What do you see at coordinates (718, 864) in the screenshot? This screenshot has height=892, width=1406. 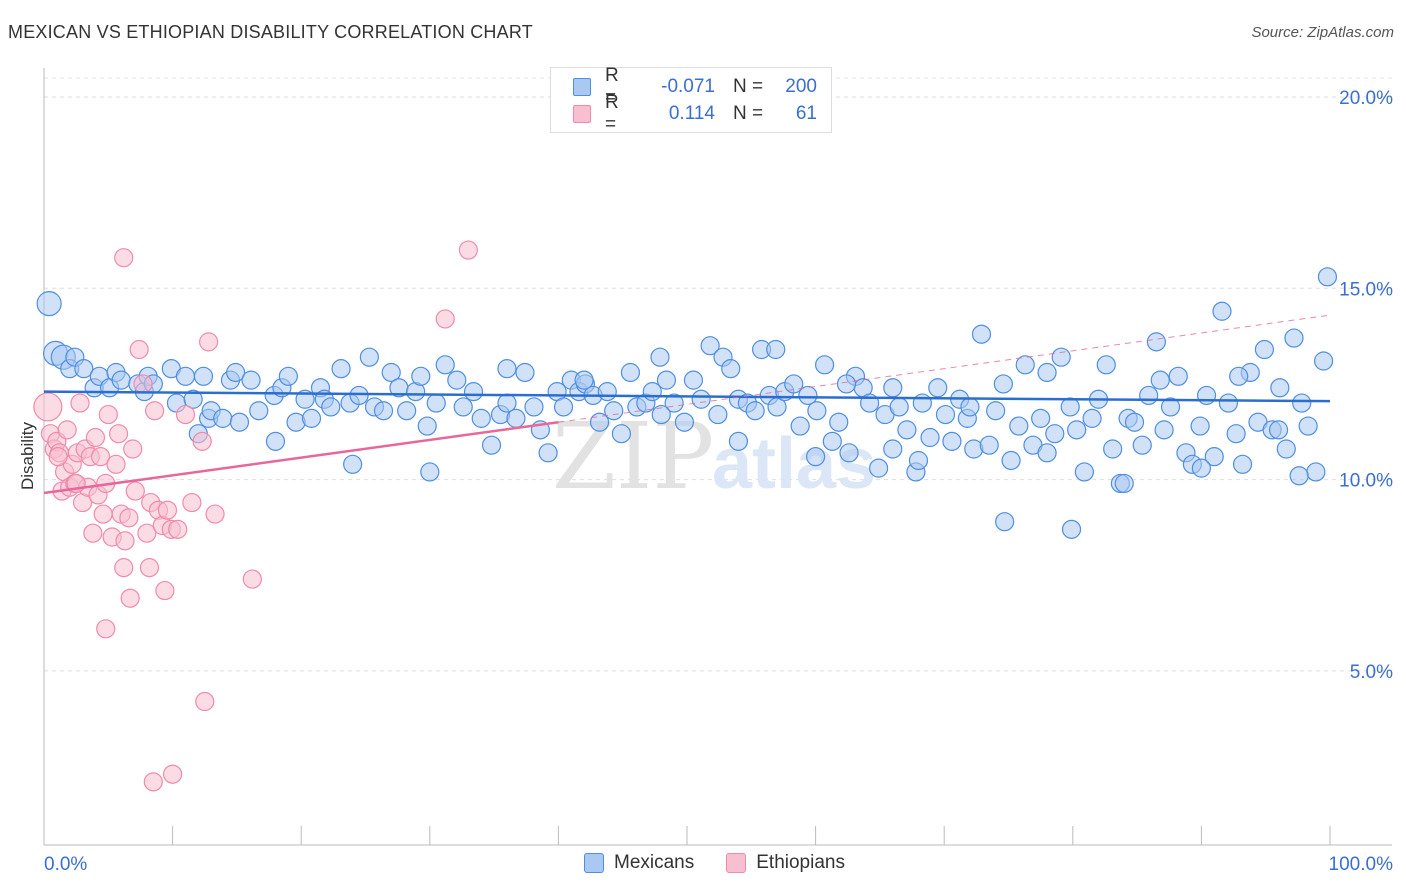 I see `x-tick-labels: 0.0% 100.0%` at bounding box center [718, 864].